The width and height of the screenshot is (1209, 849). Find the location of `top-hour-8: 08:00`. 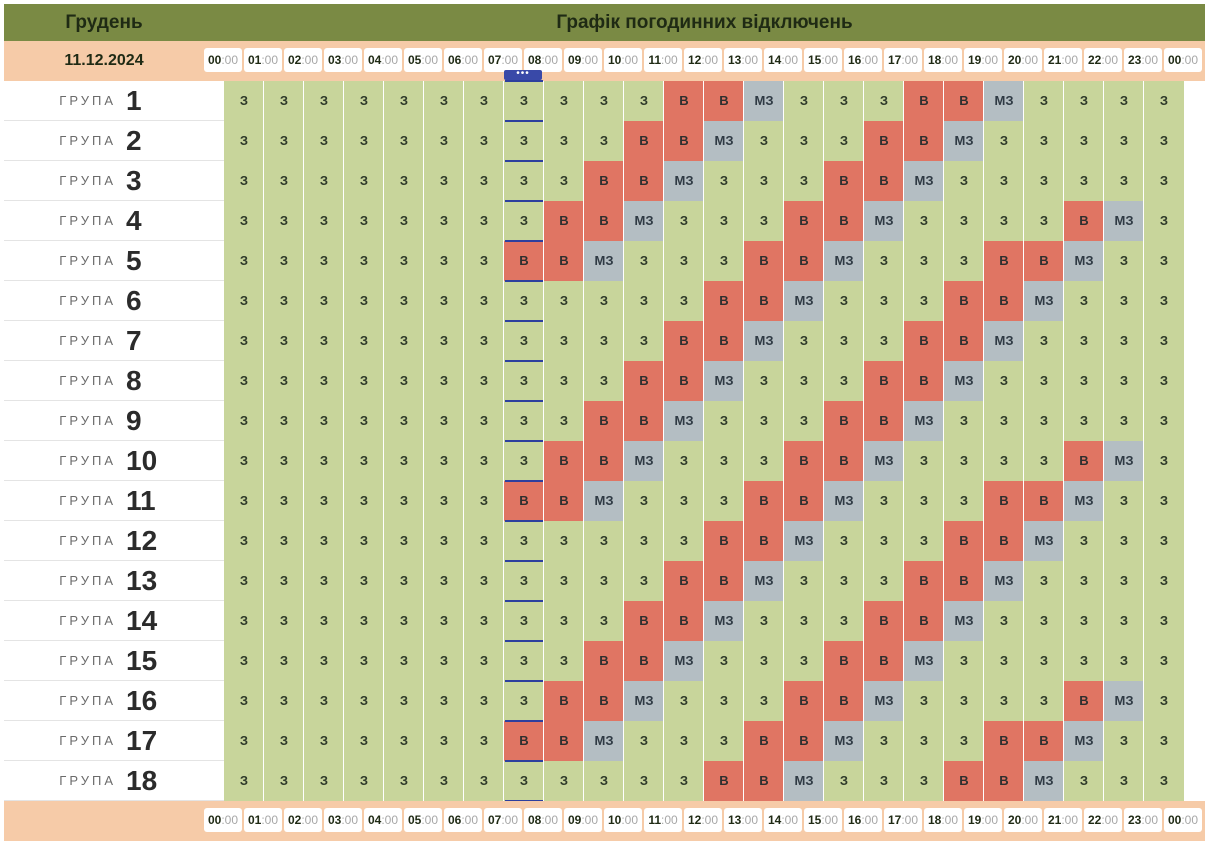

top-hour-8: 08:00 is located at coordinates (543, 60).